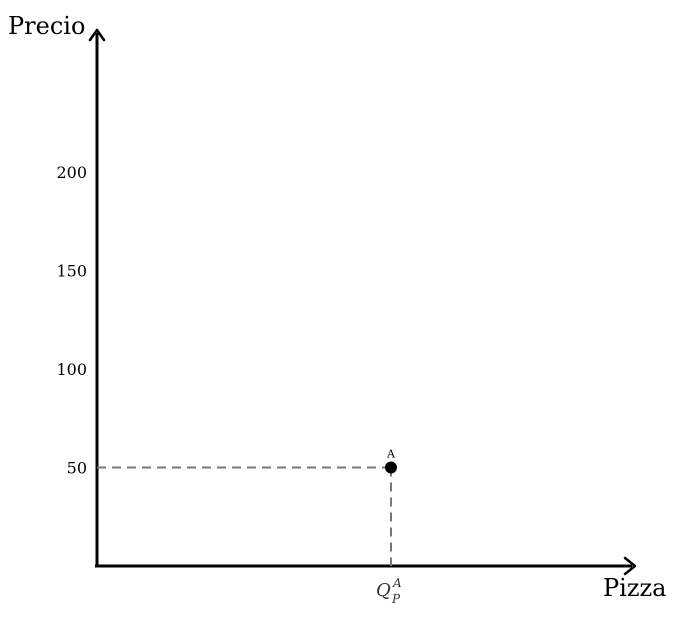  Describe the element at coordinates (71, 271) in the screenshot. I see `y-tick-label: 150` at that location.